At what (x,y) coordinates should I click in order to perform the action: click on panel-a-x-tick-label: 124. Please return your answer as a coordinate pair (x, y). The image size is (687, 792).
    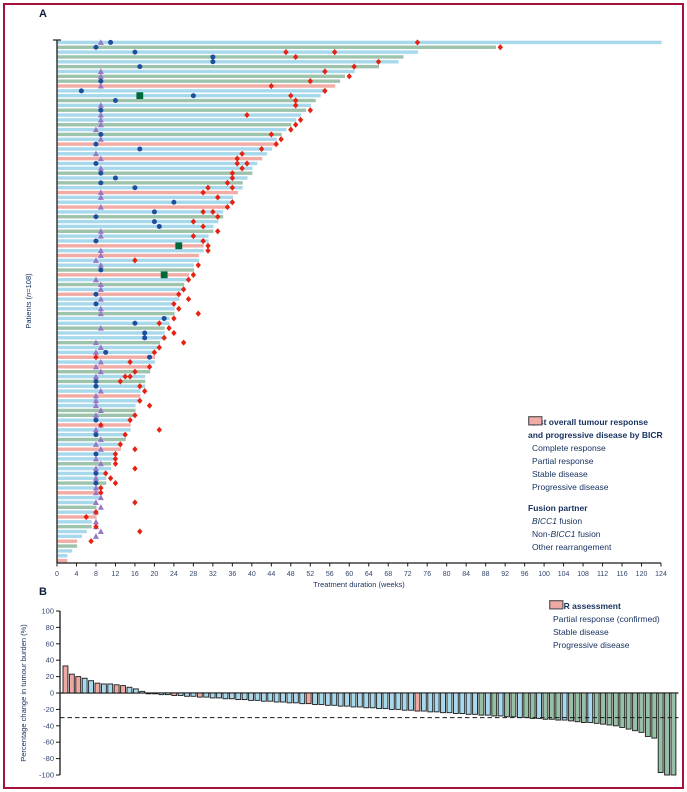
    Looking at the image, I should click on (661, 574).